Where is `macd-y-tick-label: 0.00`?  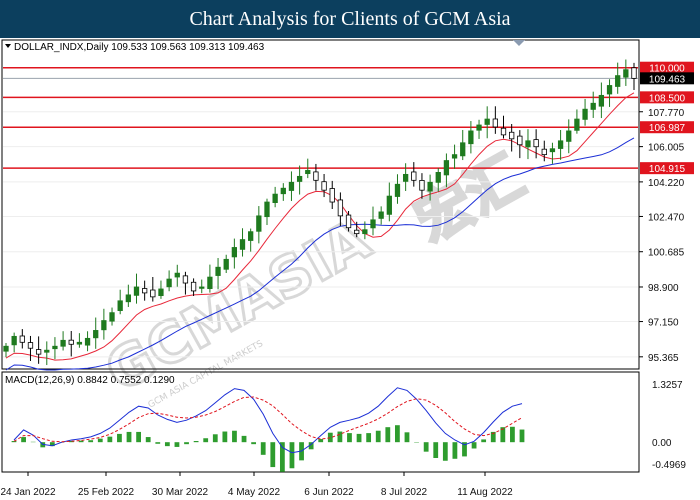 macd-y-tick-label: 0.00 is located at coordinates (662, 443).